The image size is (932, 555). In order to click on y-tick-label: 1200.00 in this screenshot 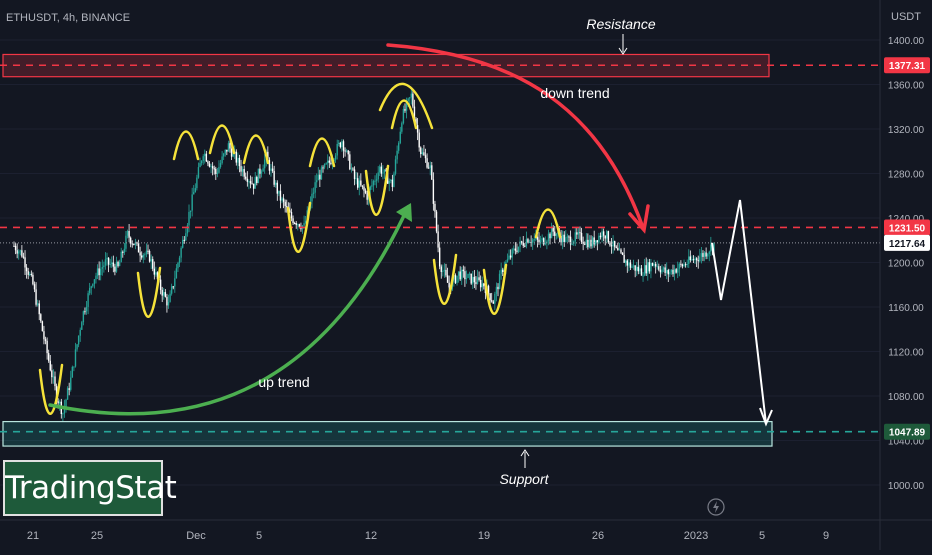, I will do `click(906, 264)`.